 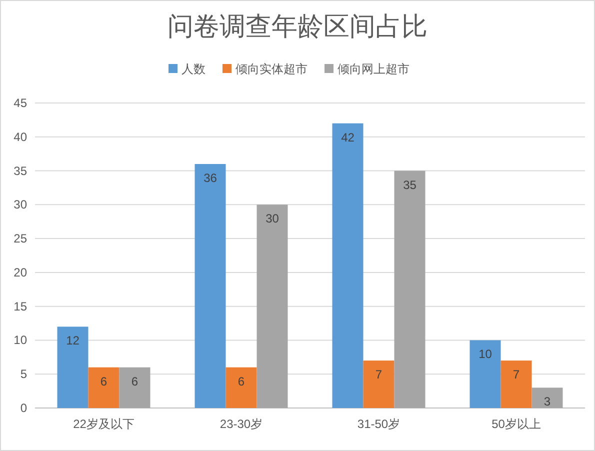 What do you see at coordinates (516, 424) in the screenshot?
I see `x-tick-label: 50岁以上` at bounding box center [516, 424].